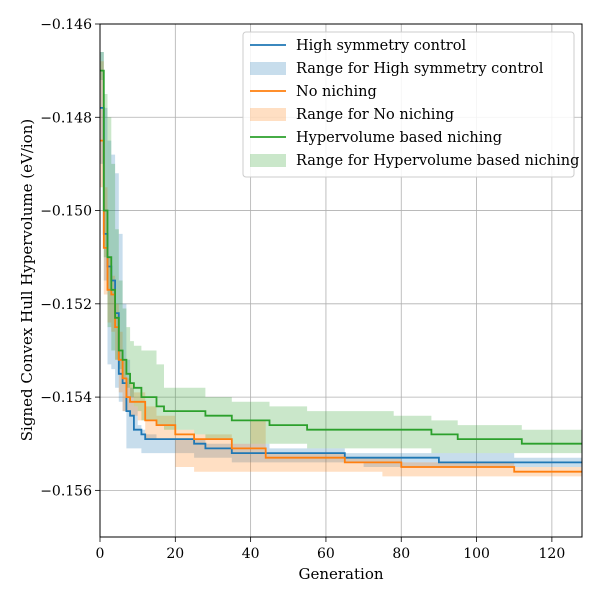 The image size is (600, 600). I want to click on x-tick-label: 80, so click(401, 554).